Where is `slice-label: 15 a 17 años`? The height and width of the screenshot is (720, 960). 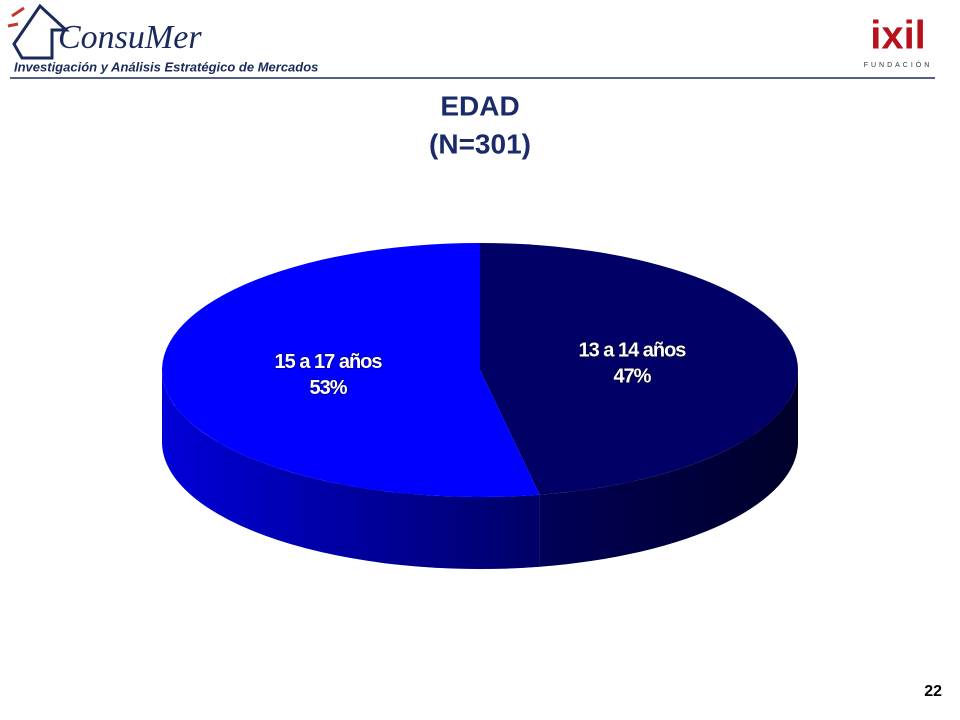 slice-label: 15 a 17 años is located at coordinates (329, 362).